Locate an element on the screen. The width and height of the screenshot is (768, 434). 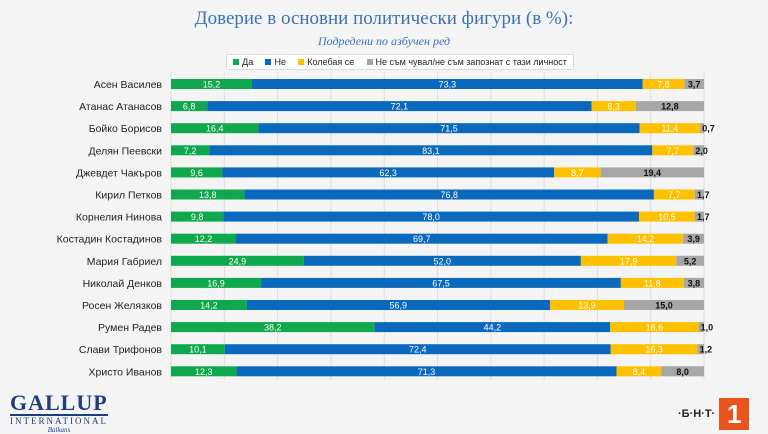
data-label: 62,3 is located at coordinates (388, 173).